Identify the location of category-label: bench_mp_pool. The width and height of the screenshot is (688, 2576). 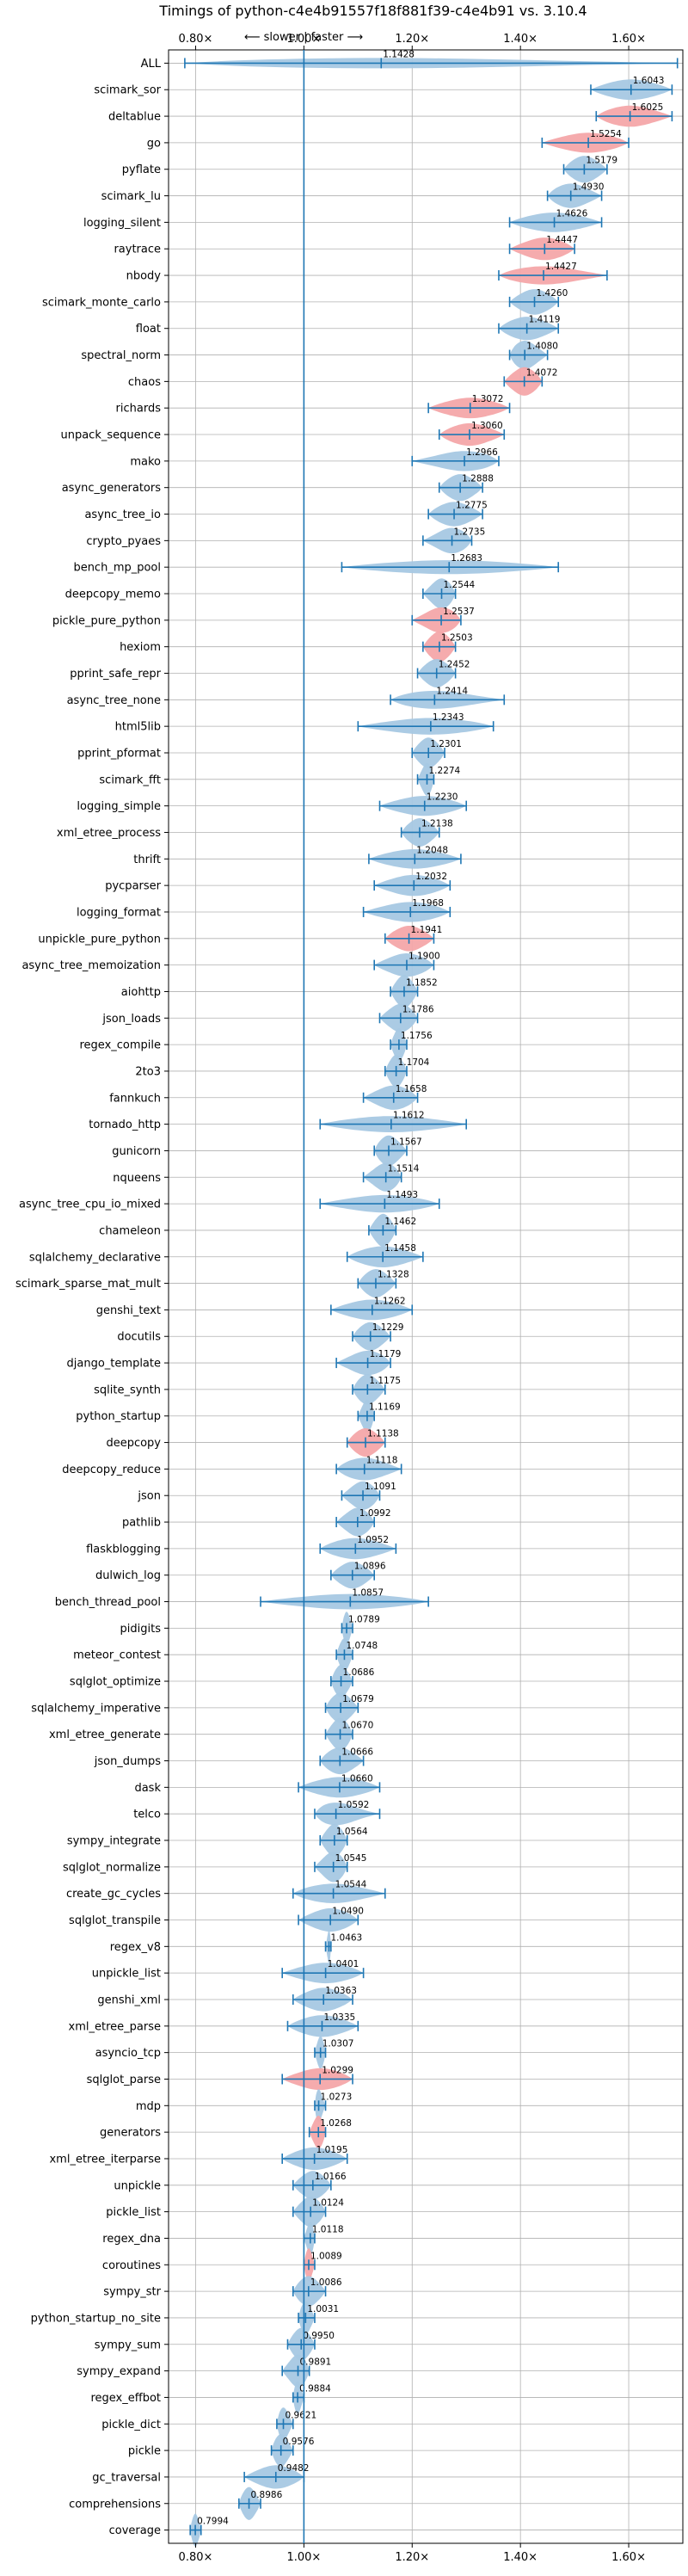
(117, 568).